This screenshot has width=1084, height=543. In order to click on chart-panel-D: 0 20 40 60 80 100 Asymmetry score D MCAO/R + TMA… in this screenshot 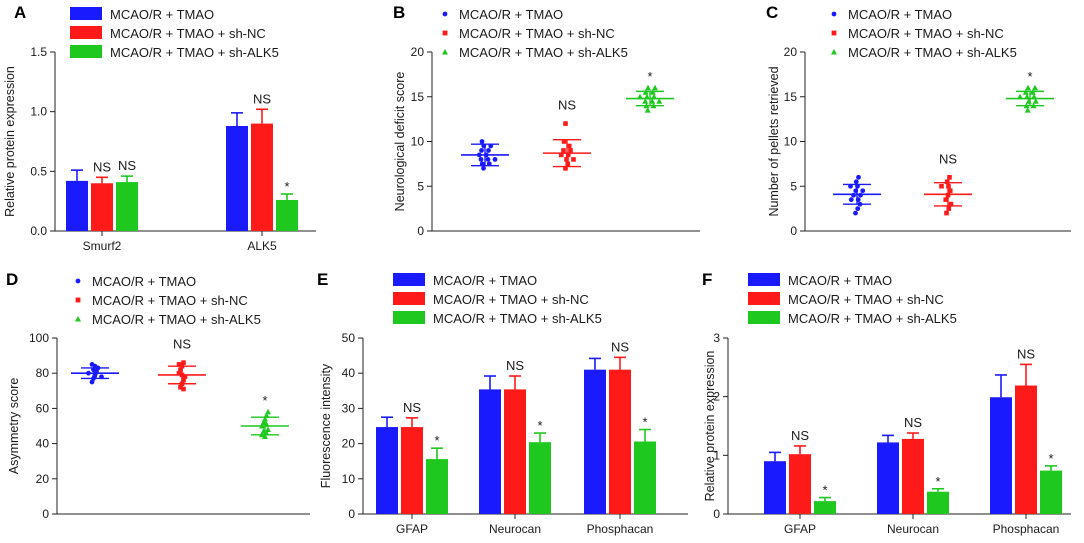, I will do `click(158, 395)`.